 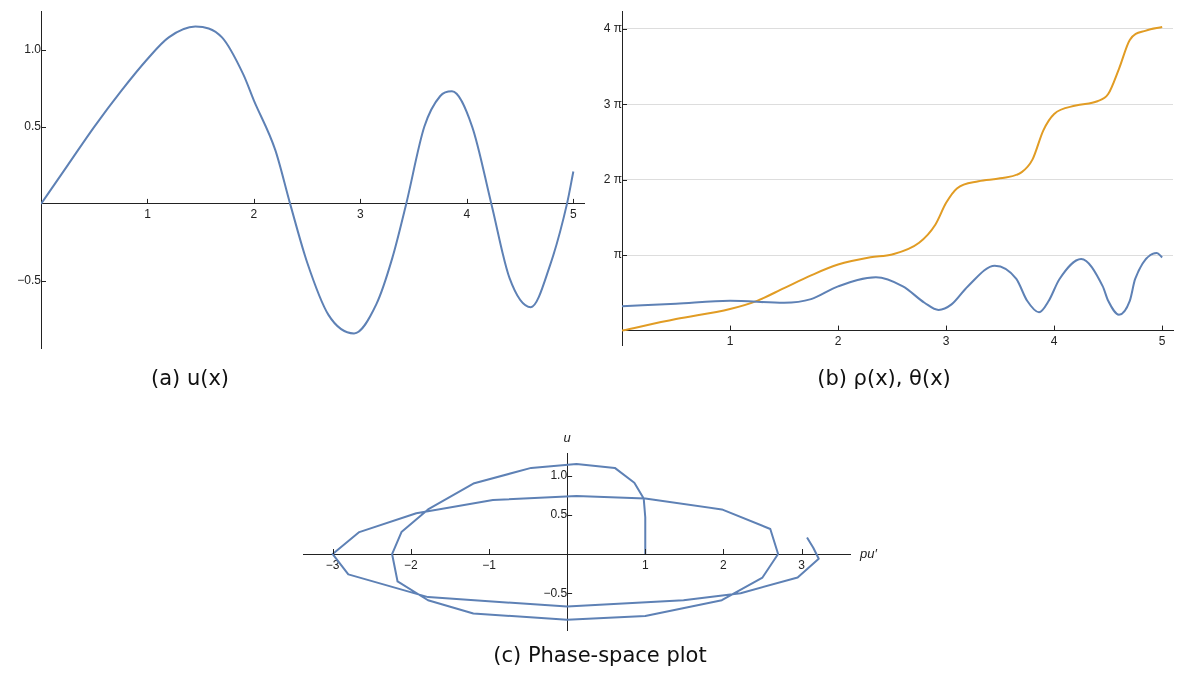 I want to click on y-tick-label: π, so click(x=617, y=254).